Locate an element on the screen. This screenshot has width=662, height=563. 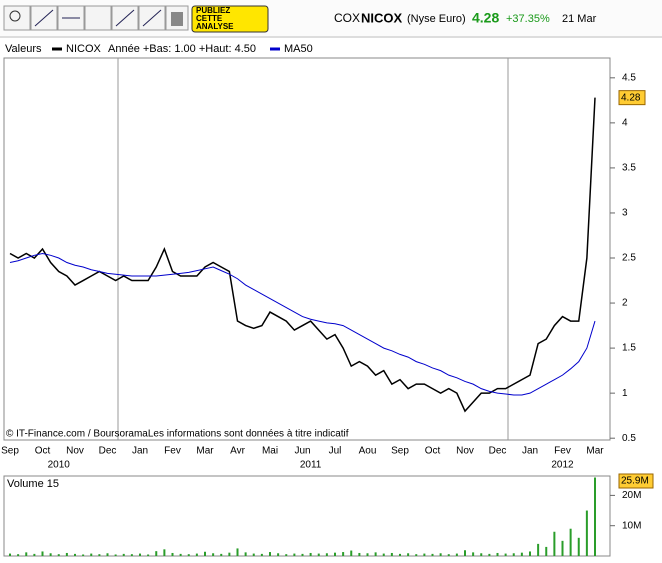
publish-text: ANALYSE is located at coordinates (215, 26).